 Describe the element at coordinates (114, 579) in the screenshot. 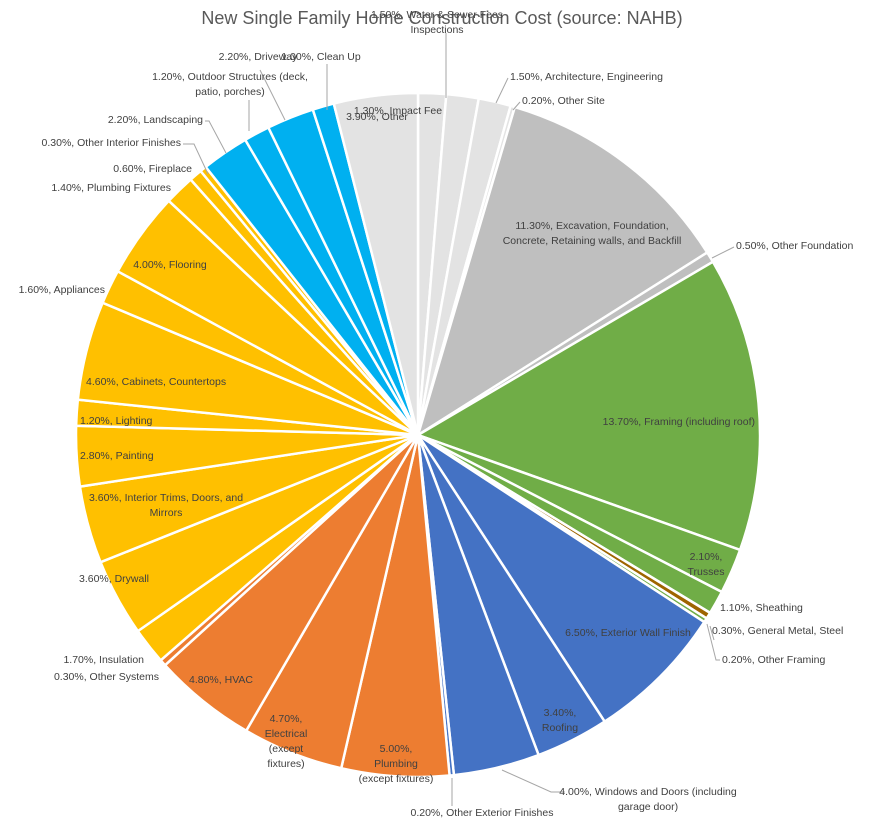

I see `data-label: 3.60%, Drywall` at that location.